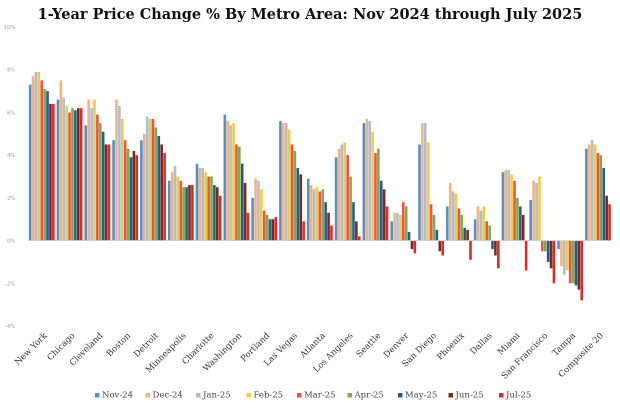 This screenshot has height=419, width=620. I want to click on bar-may-25-boston, so click(131, 199).